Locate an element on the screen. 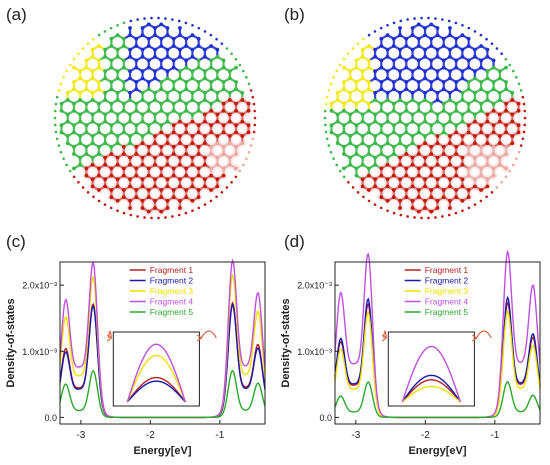 The image size is (550, 465). x-axis-label: Energy[eV] is located at coordinates (162, 451).